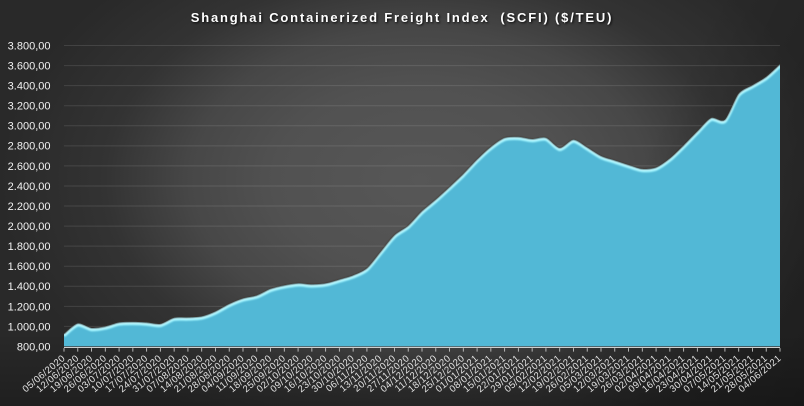 The image size is (804, 406). Describe the element at coordinates (29, 66) in the screenshot. I see `svg-text: 3.600,00` at that location.